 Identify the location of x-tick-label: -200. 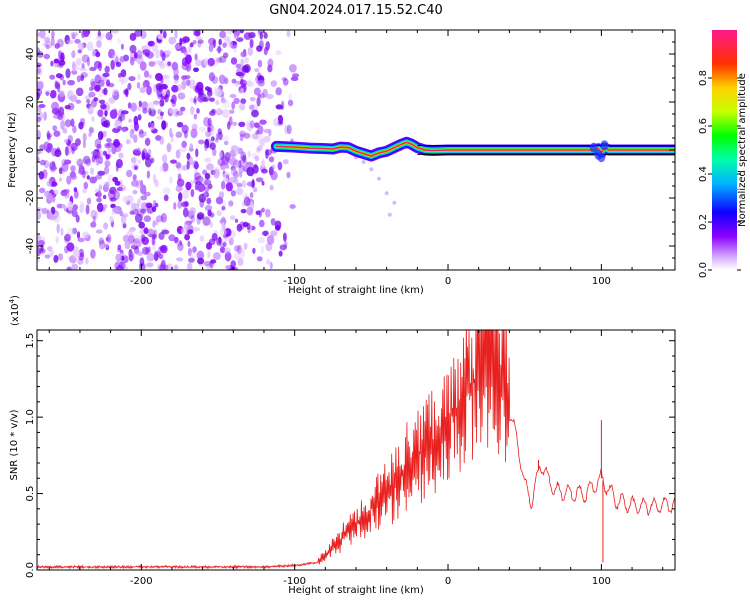
(141, 581).